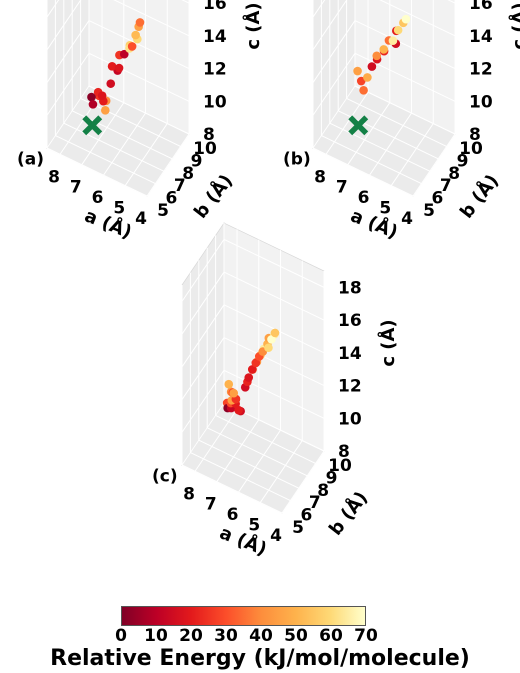 The width and height of the screenshot is (520, 673). I want to click on z-tick-label: 18, so click(350, 288).